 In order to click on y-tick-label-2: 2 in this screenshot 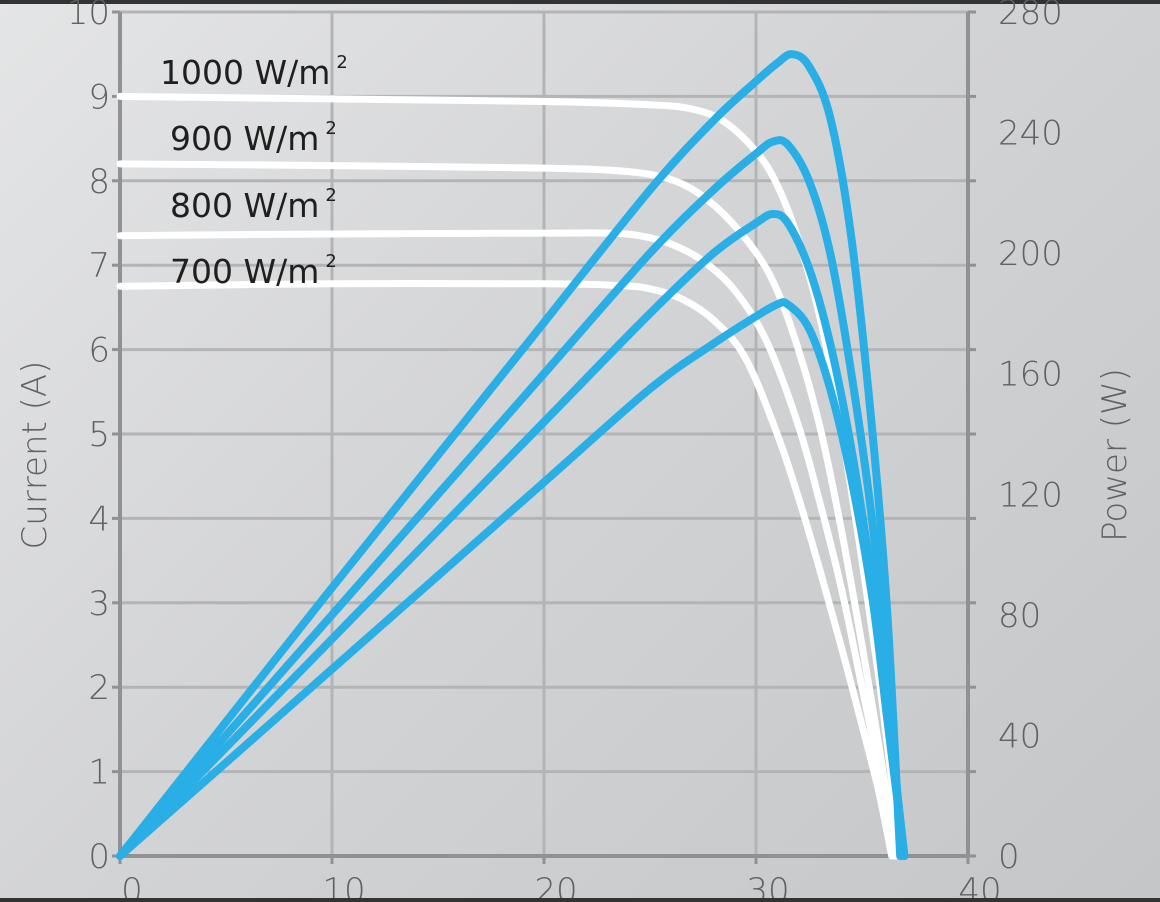, I will do `click(99, 688)`.